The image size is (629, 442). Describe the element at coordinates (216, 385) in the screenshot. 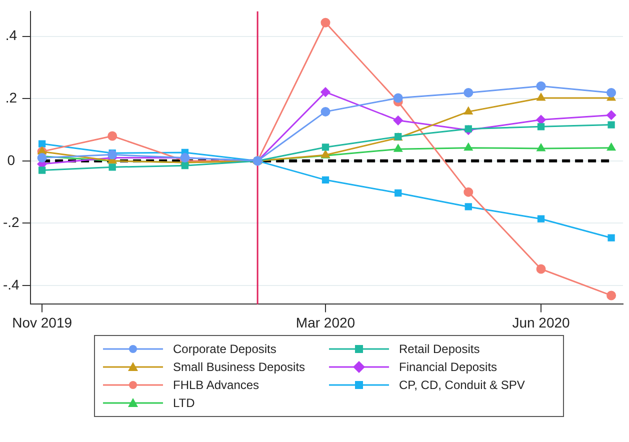

I see `legend-label: FHLB Advances` at that location.